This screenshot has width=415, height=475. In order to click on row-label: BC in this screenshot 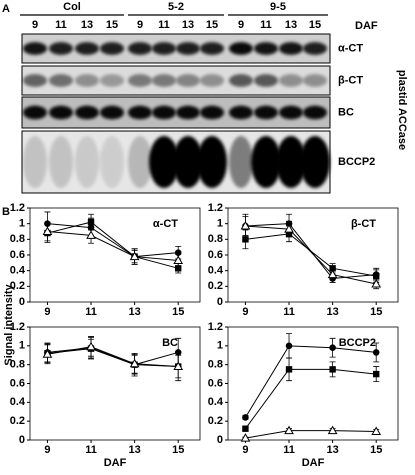, I will do `click(346, 112)`.